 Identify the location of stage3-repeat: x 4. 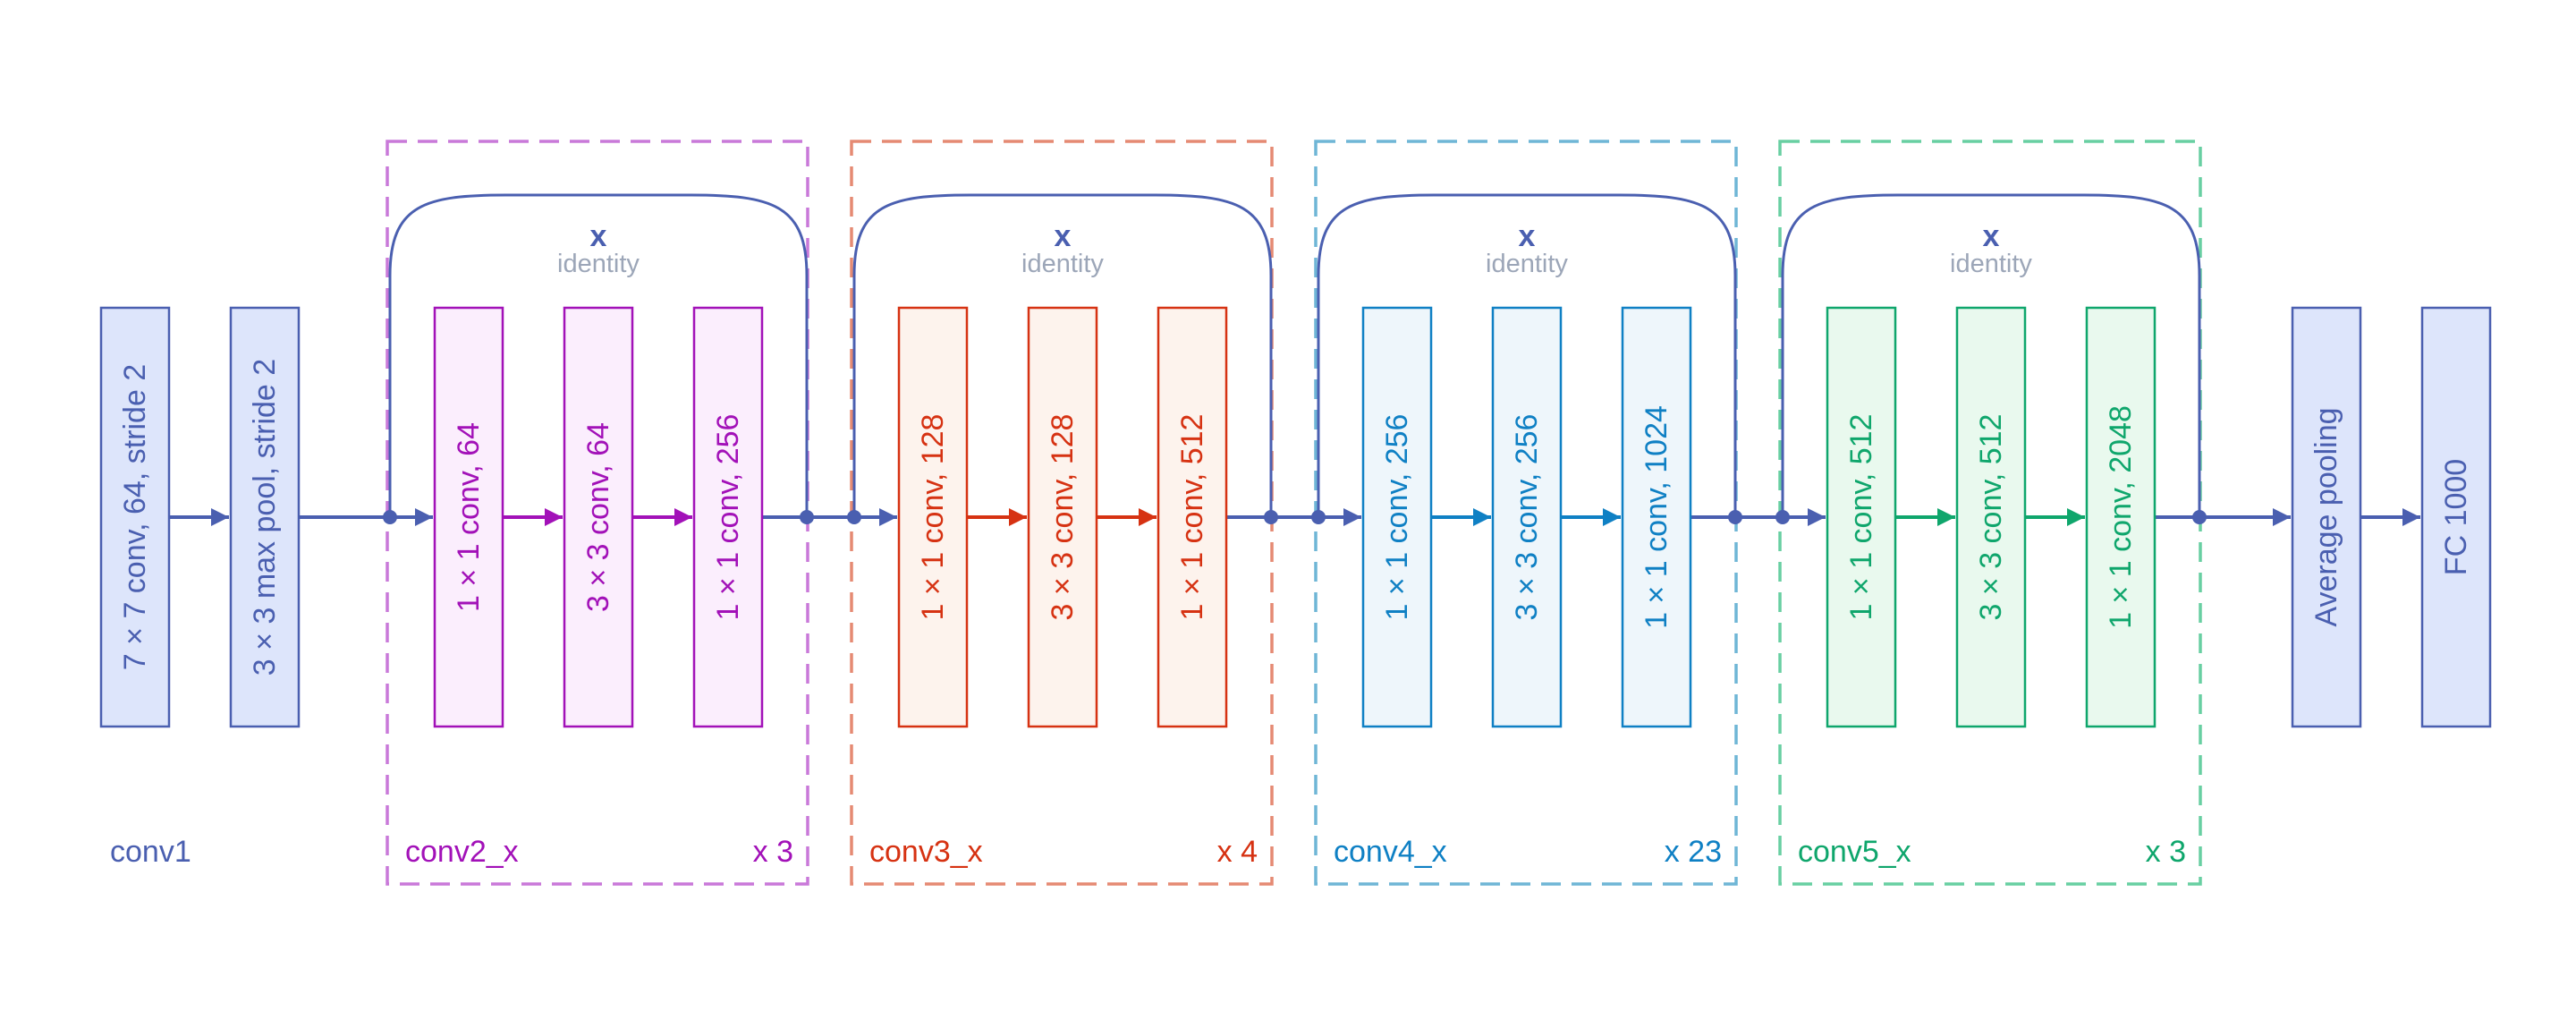
(1237, 852).